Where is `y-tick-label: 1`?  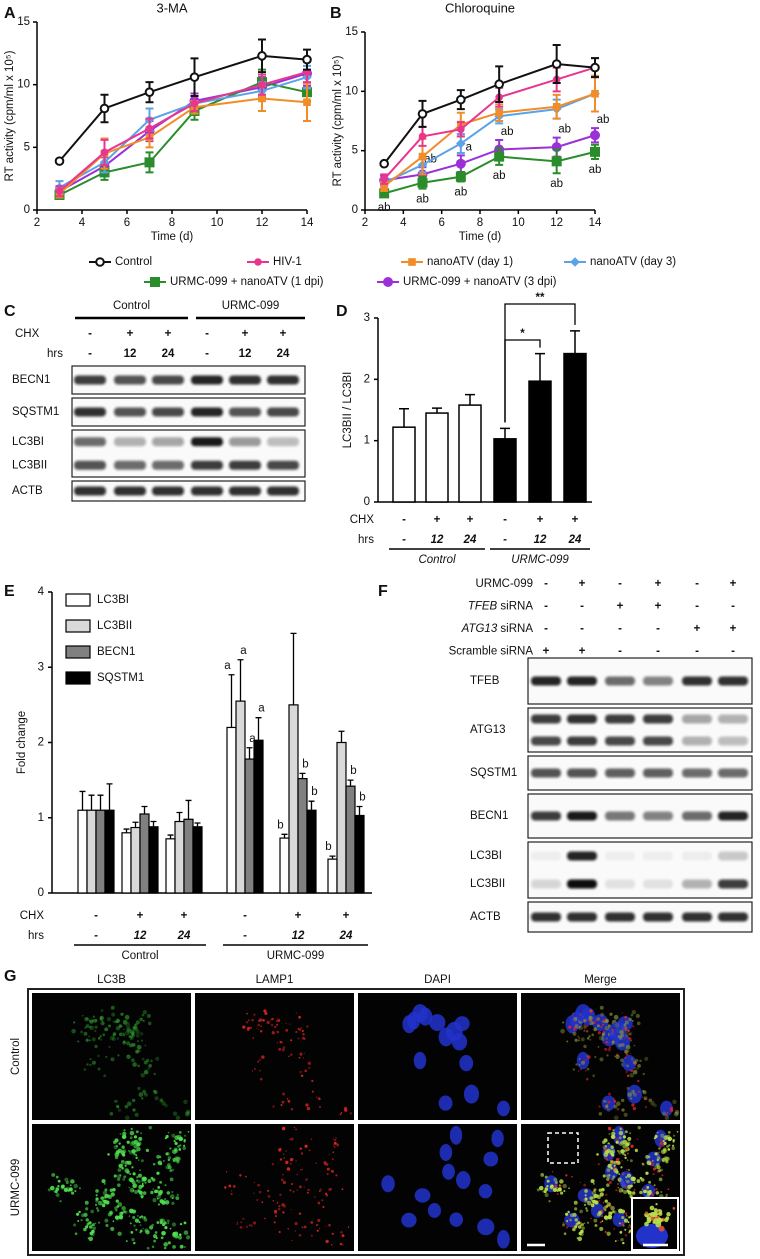
y-tick-label: 1 is located at coordinates (367, 441).